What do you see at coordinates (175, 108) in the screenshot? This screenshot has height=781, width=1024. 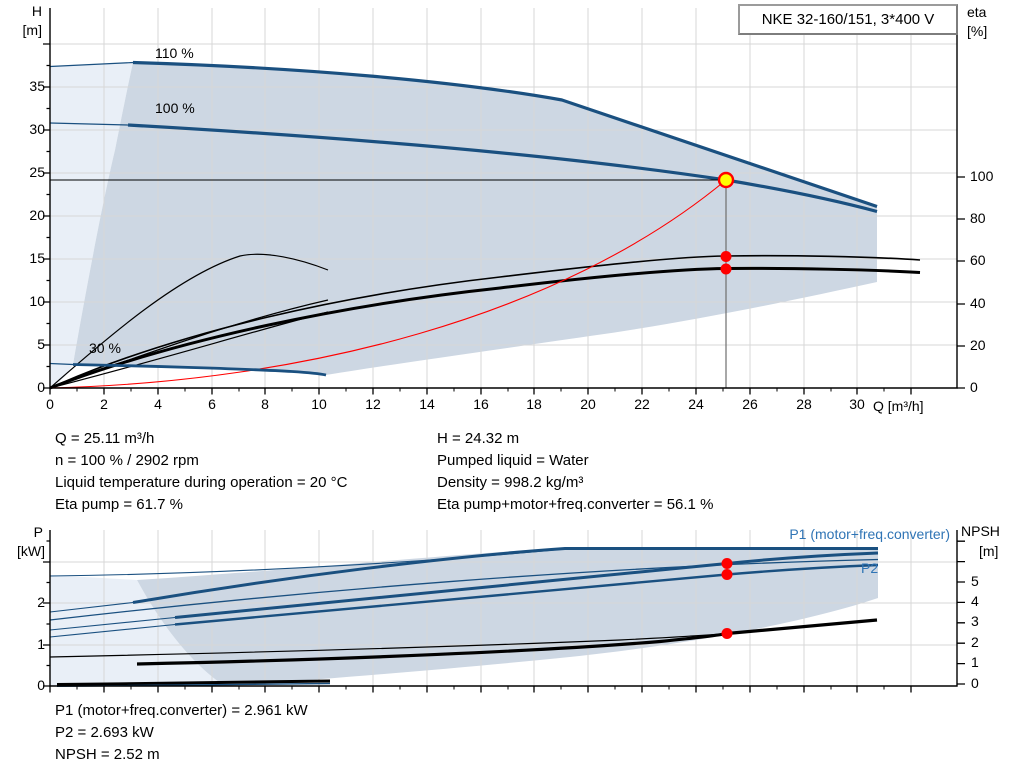 I see `speed-label-100: 100 %` at bounding box center [175, 108].